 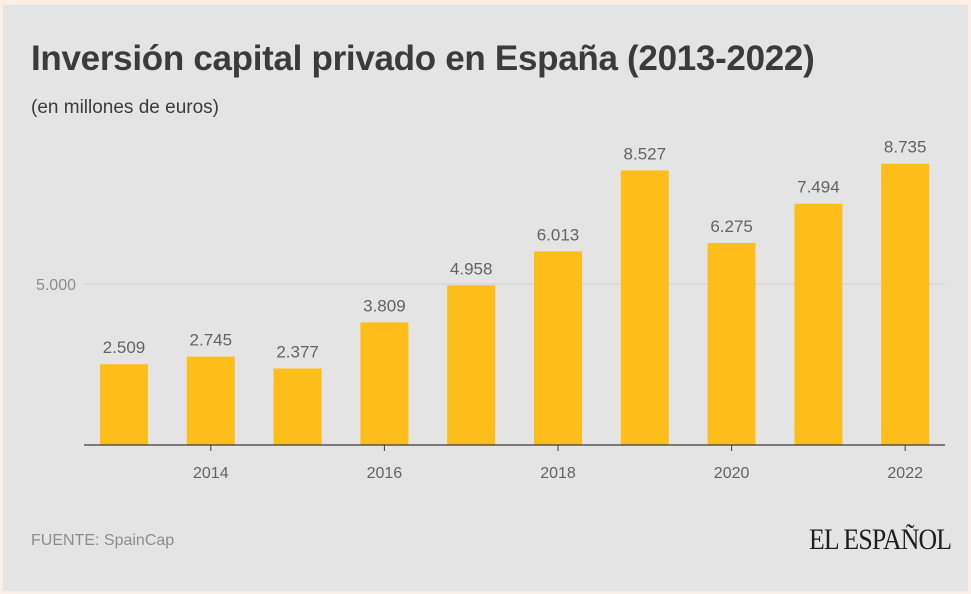 I want to click on x-tick-label: 2018, so click(x=558, y=473).